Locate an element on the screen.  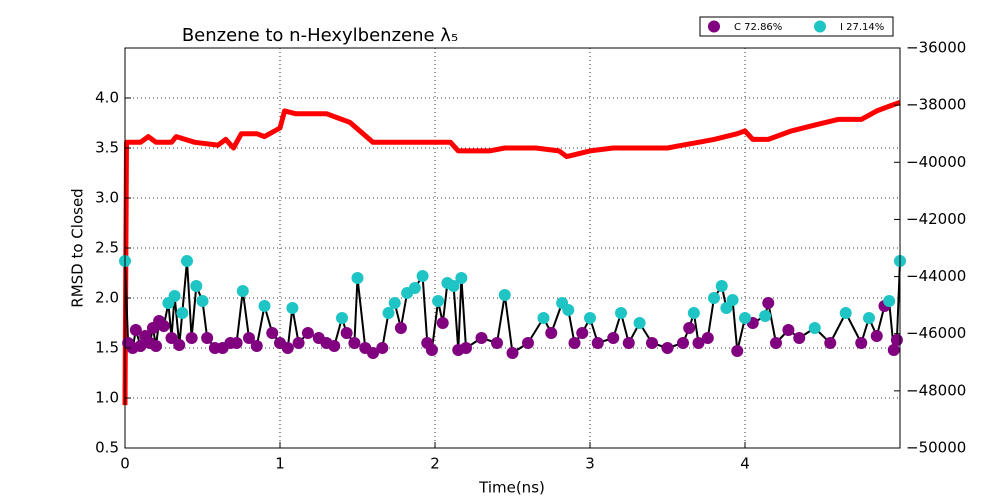
legend: C 72.86% I 27.14% is located at coordinates (796, 26).